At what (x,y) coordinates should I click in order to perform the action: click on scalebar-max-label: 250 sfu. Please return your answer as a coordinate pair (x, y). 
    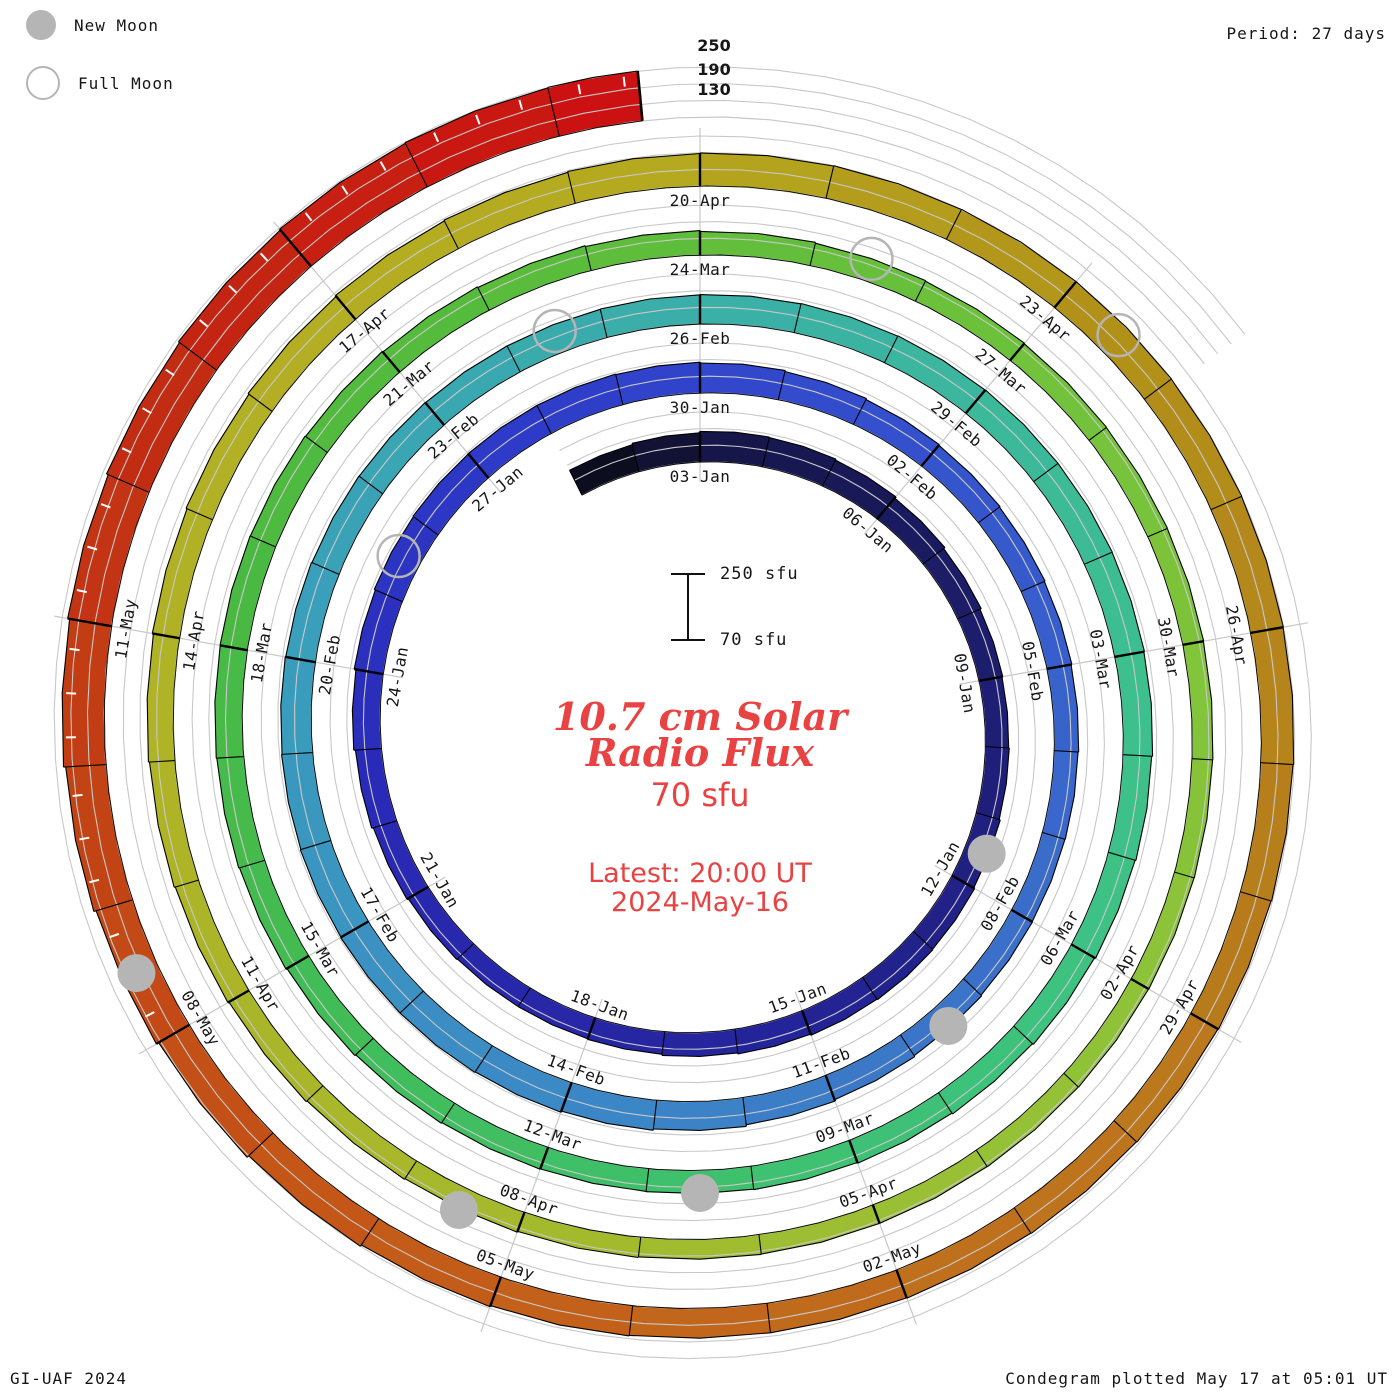
    Looking at the image, I should click on (759, 574).